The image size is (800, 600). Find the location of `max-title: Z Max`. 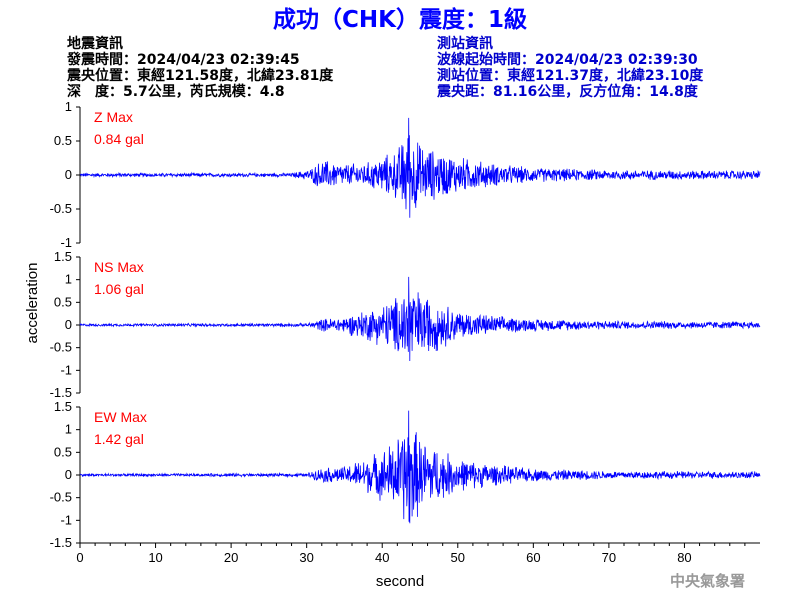

max-title: Z Max is located at coordinates (113, 117).